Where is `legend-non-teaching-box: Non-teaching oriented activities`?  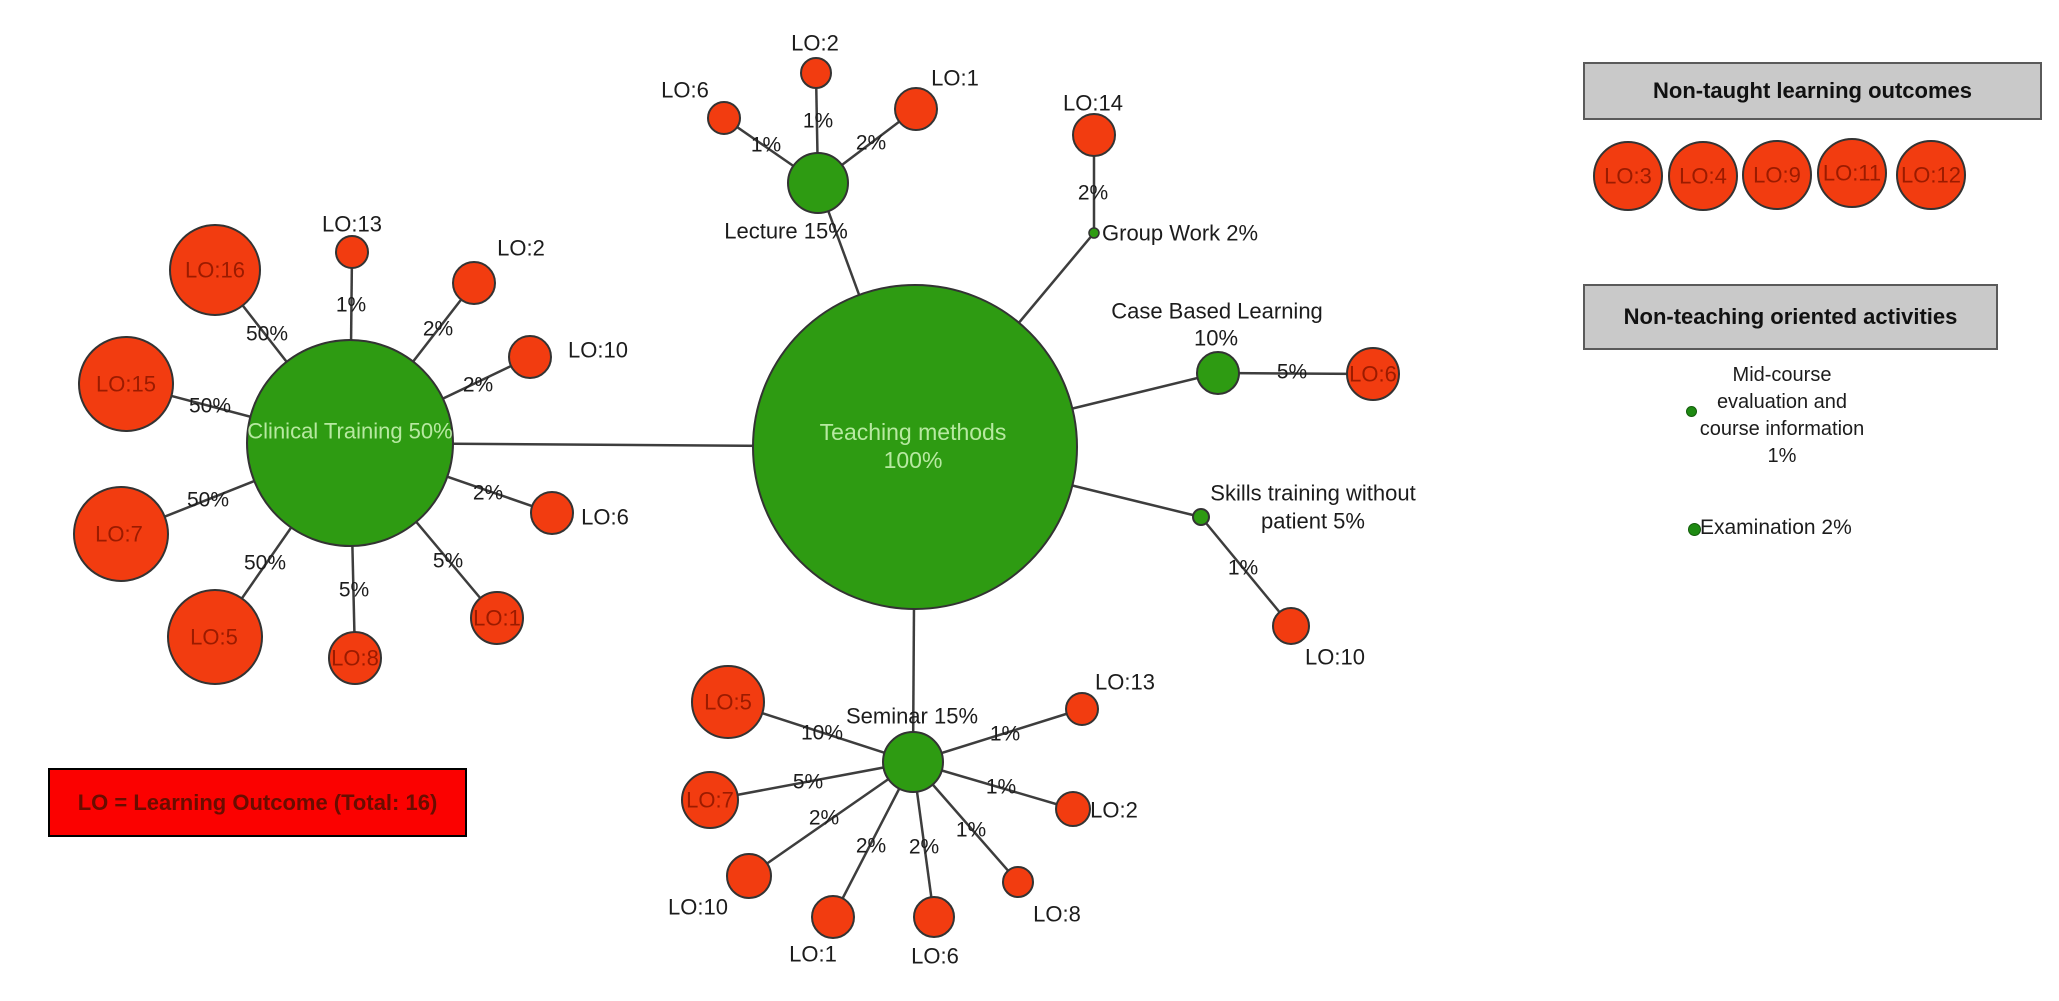 legend-non-teaching-box: Non-teaching oriented activities is located at coordinates (1790, 317).